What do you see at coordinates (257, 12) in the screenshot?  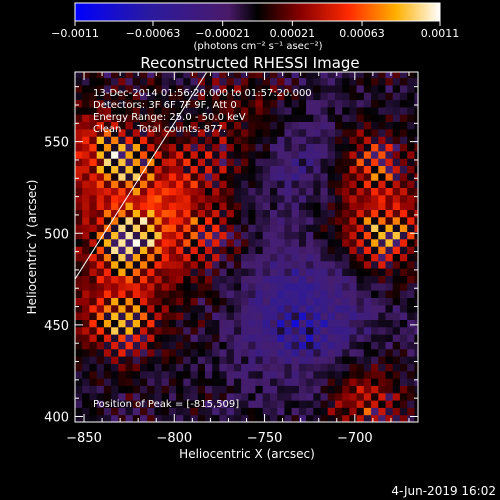 I see `colorbar-gradient` at bounding box center [257, 12].